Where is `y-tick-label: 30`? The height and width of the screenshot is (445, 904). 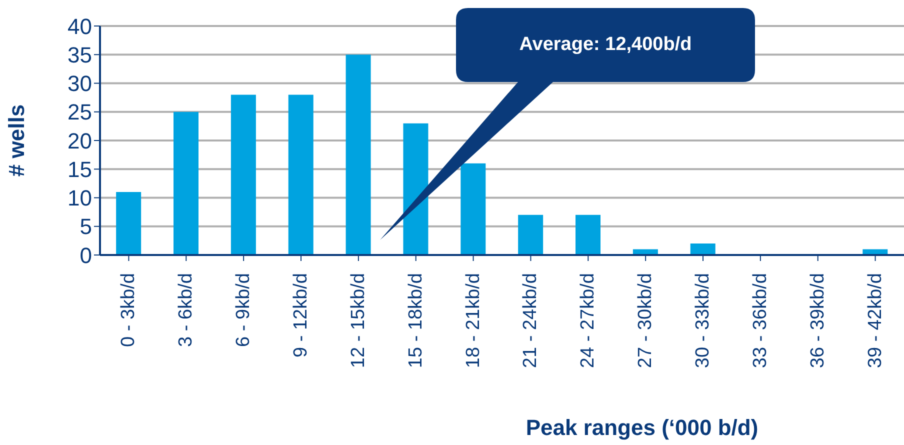 y-tick-label: 30 is located at coordinates (80, 83).